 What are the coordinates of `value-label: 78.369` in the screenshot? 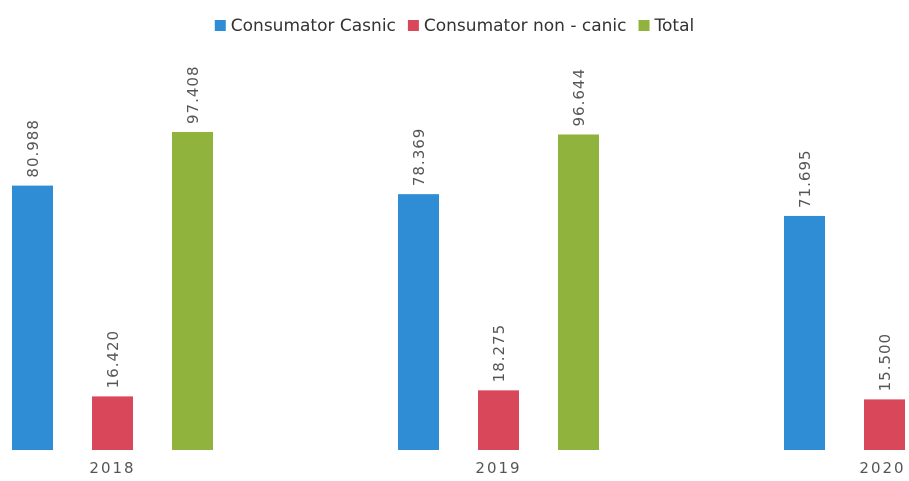 It's located at (419, 157).